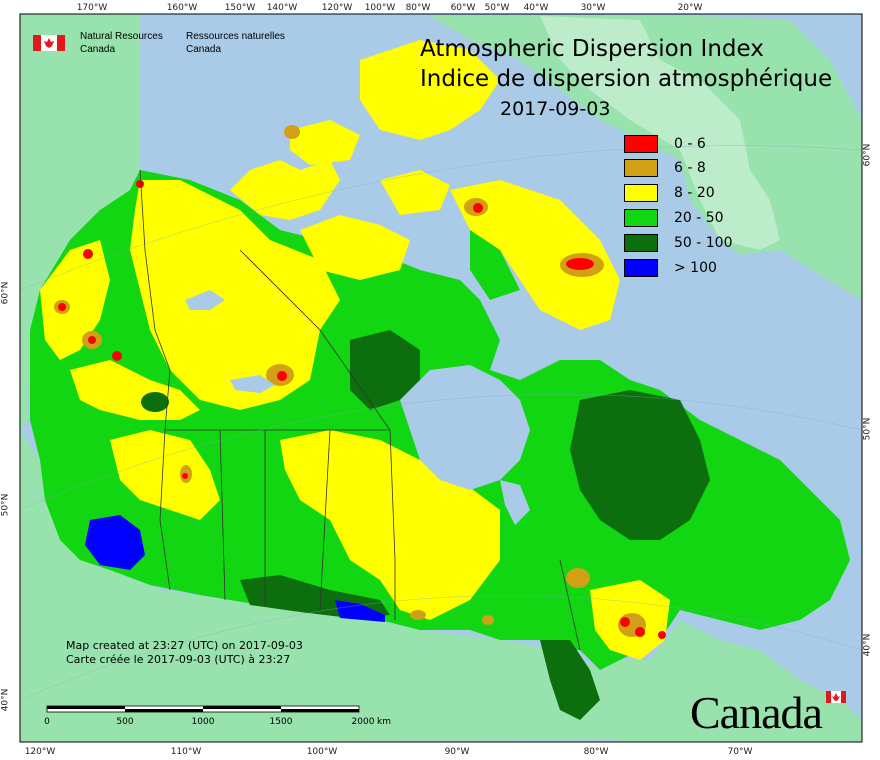 The width and height of the screenshot is (880, 760). Describe the element at coordinates (836, 697) in the screenshot. I see `wordmark-flag` at that location.